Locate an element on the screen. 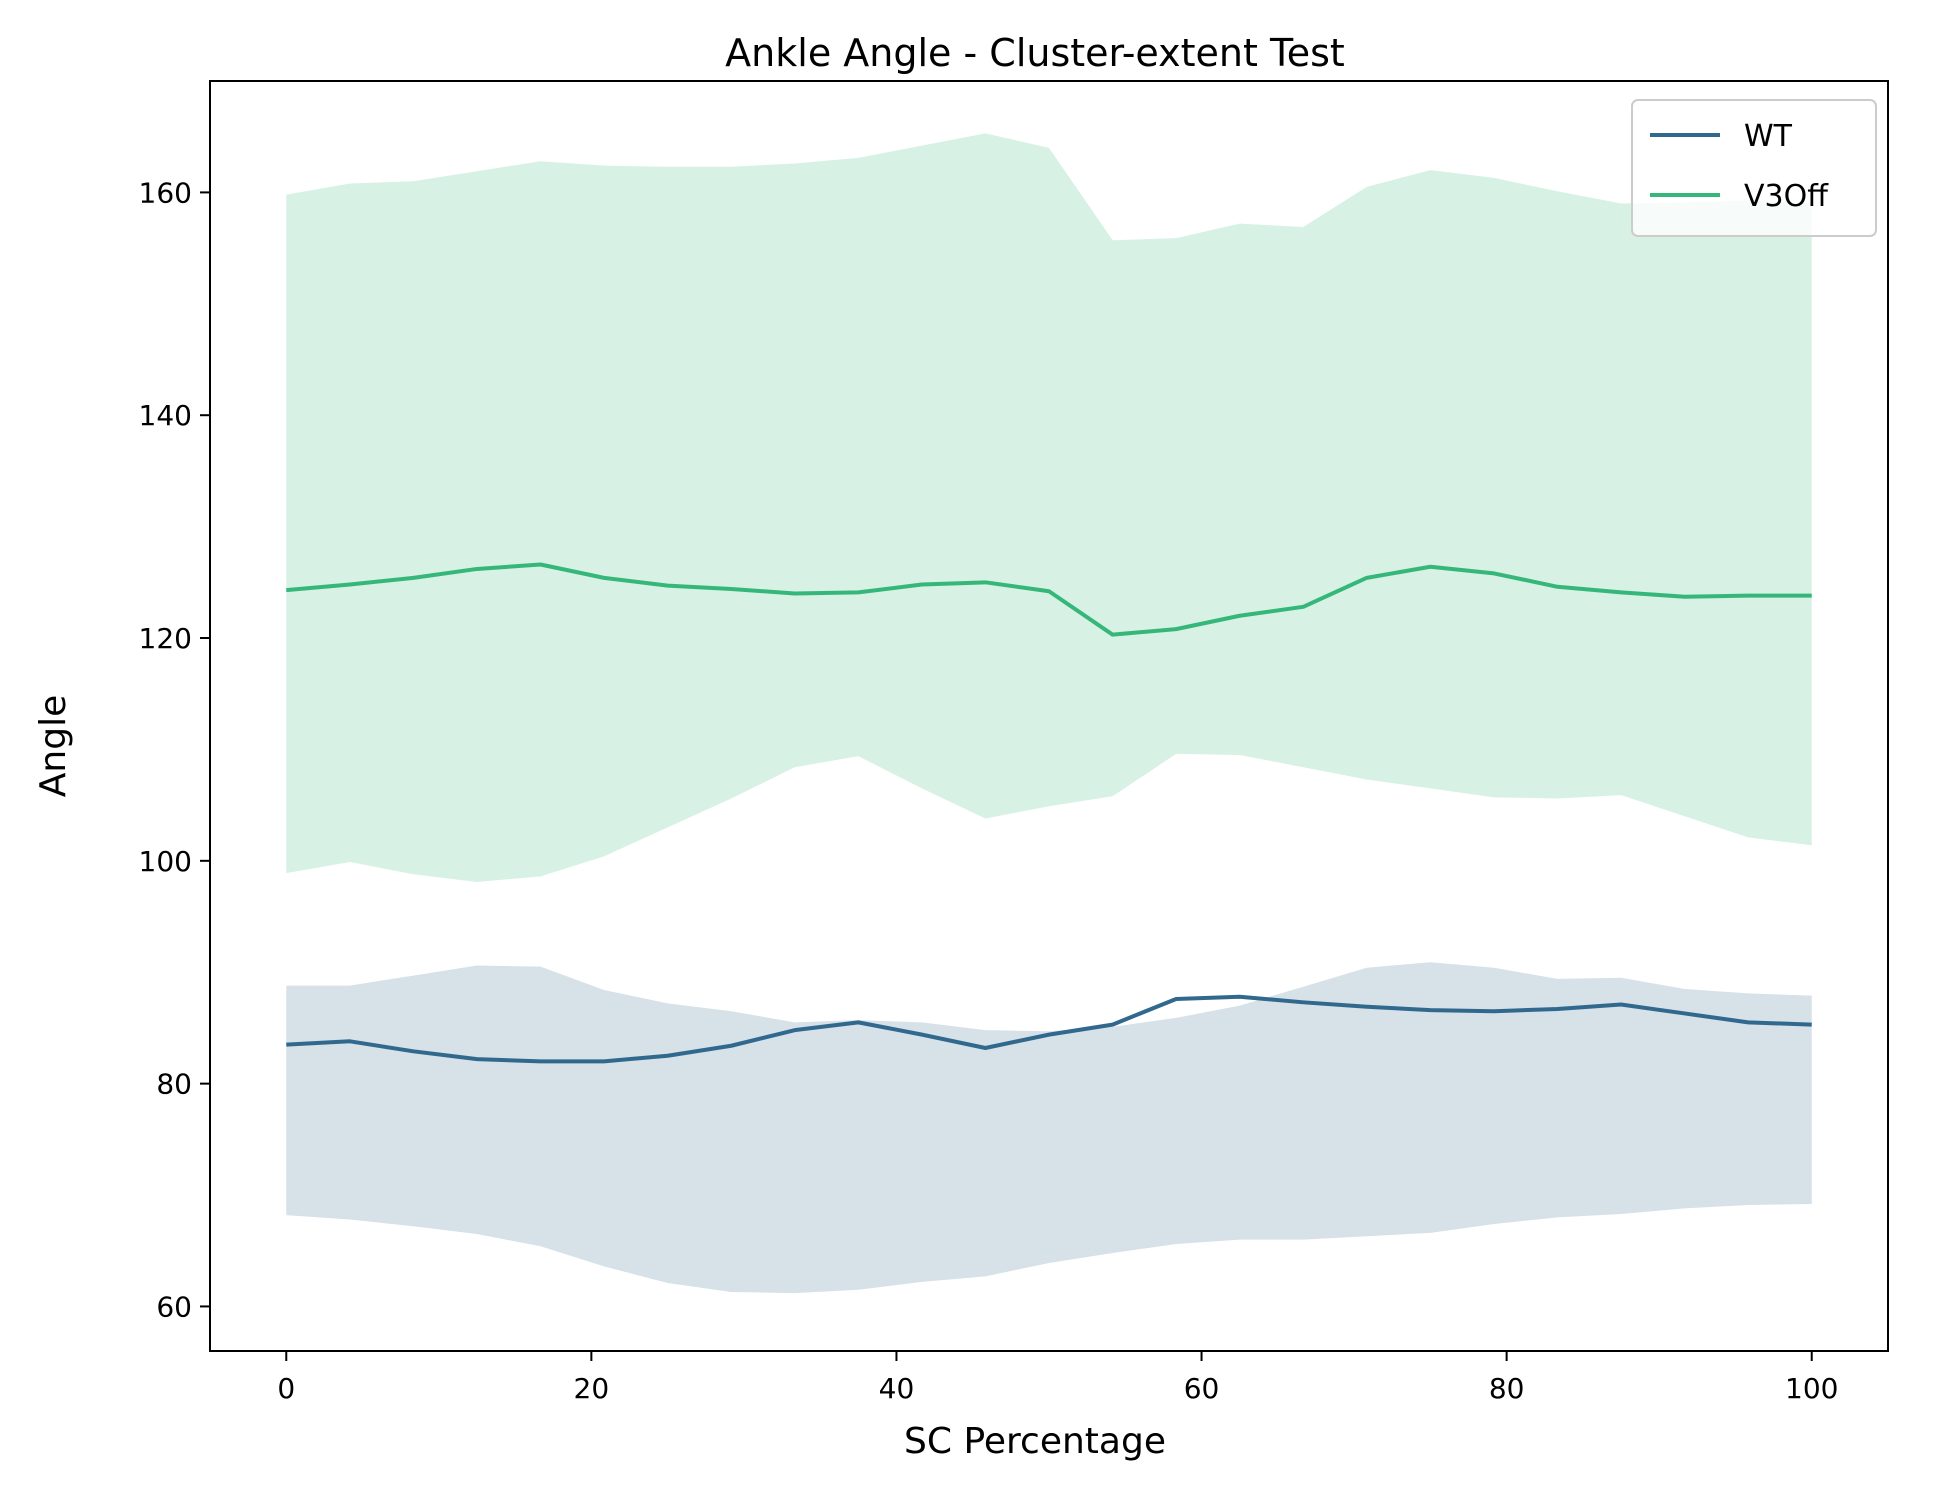  y-tick-label: 140 is located at coordinates (165, 415).